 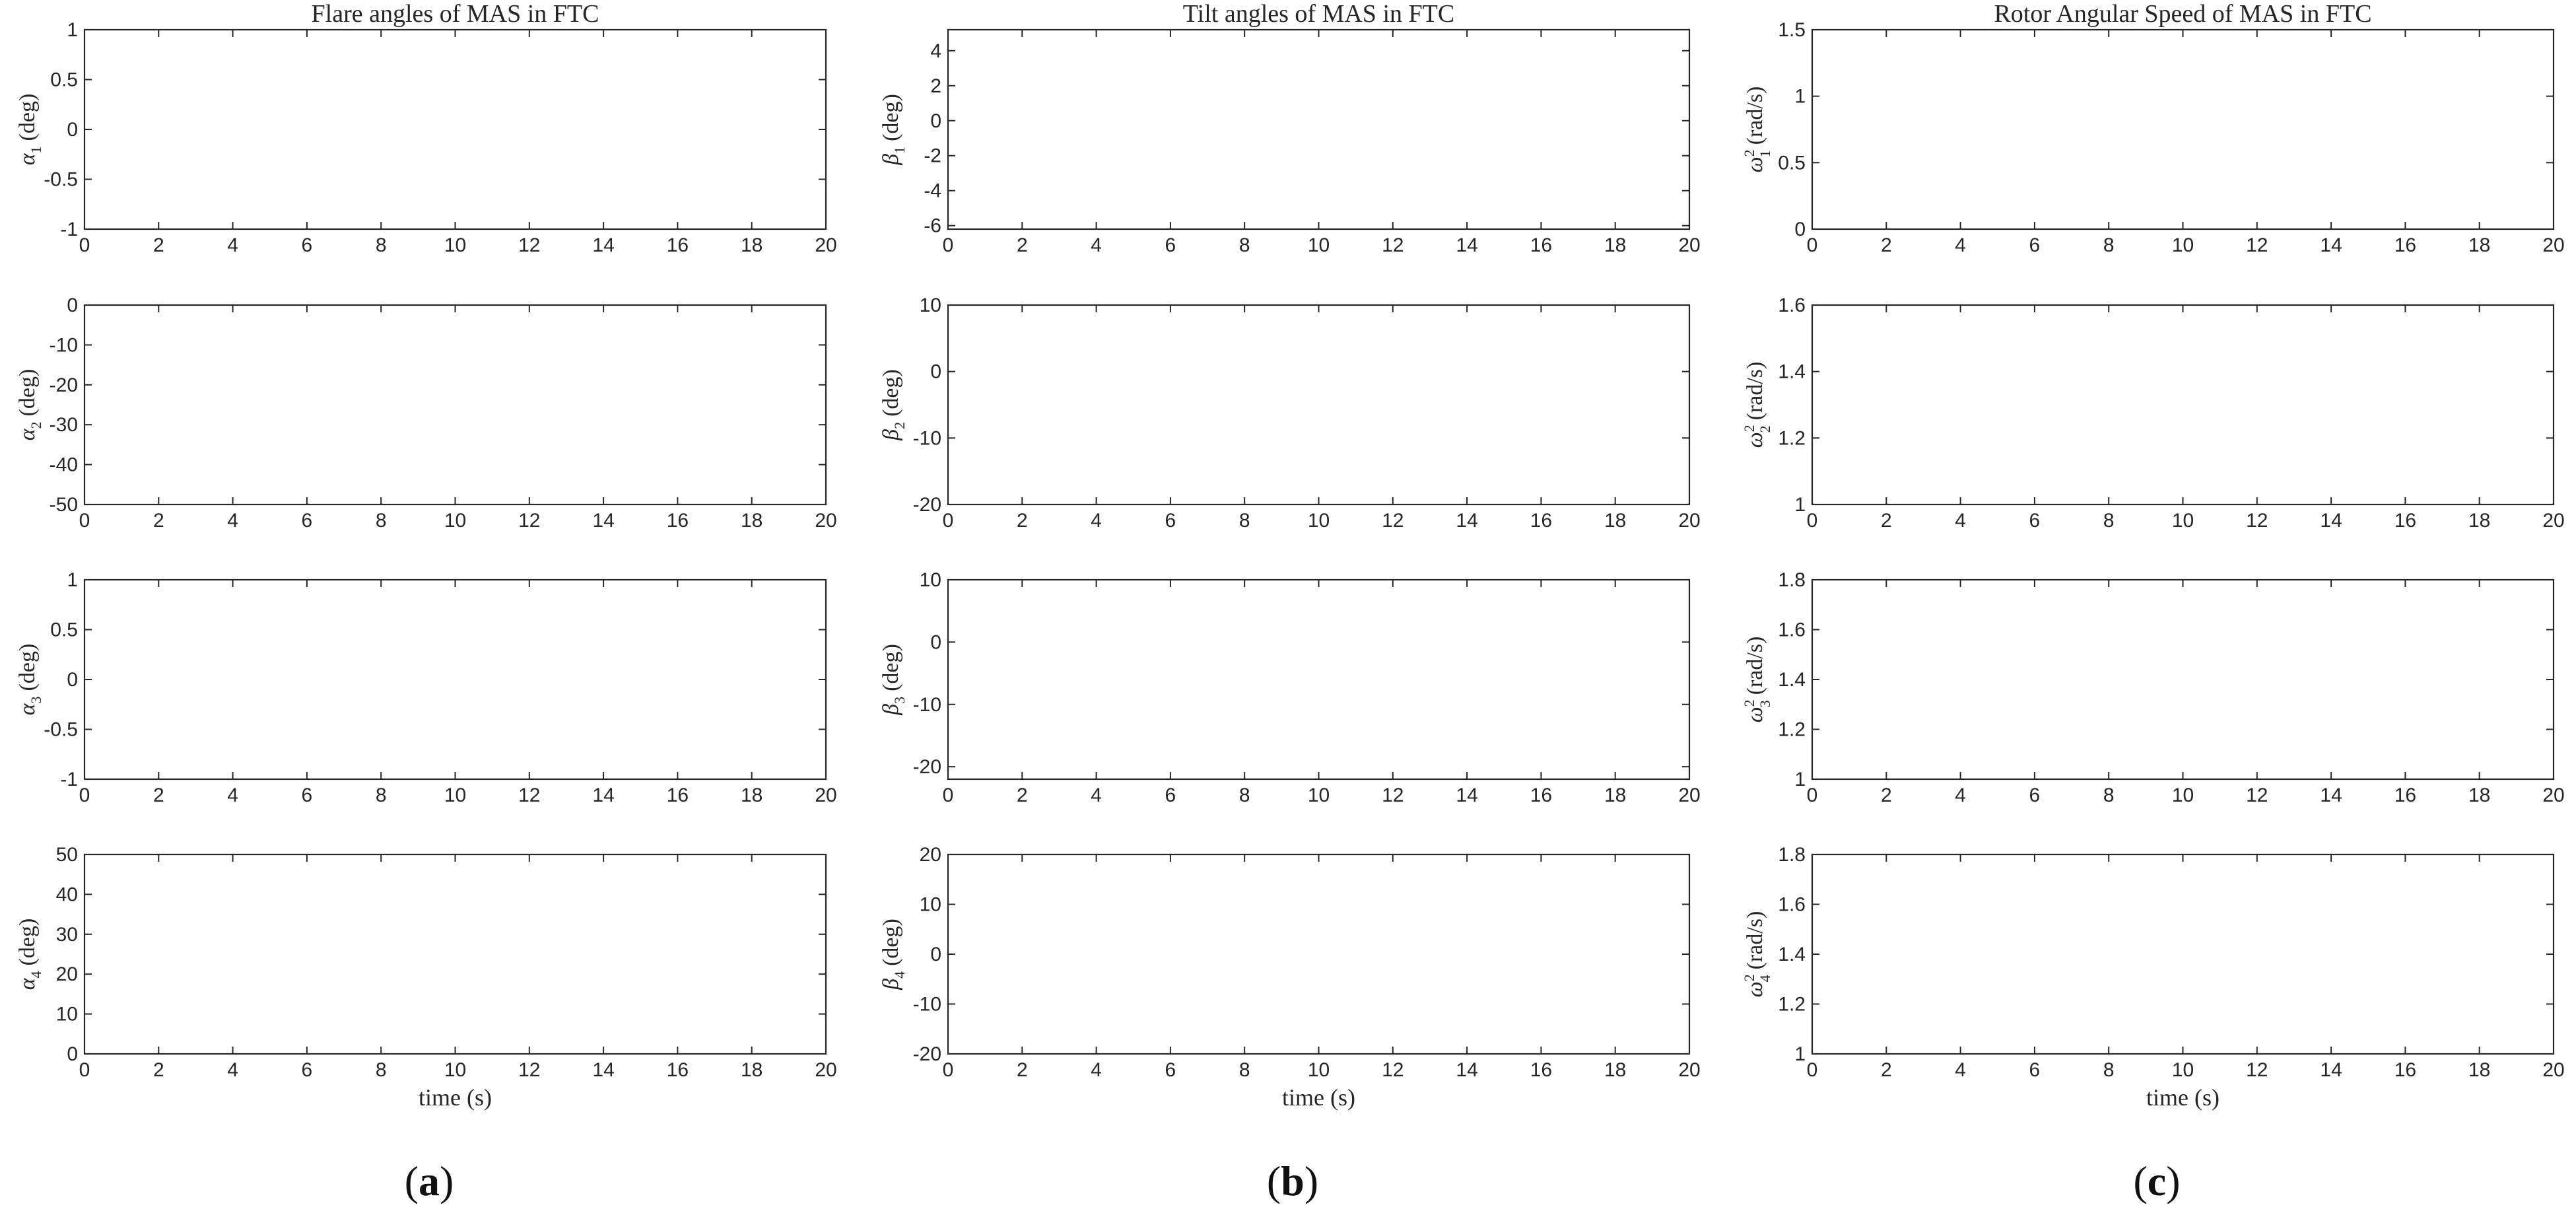 What do you see at coordinates (67, 894) in the screenshot?
I see `y-tick-label: 40` at bounding box center [67, 894].